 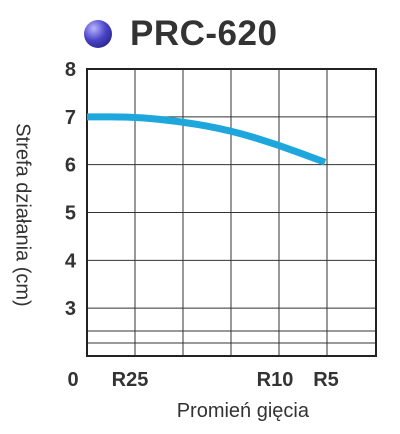 I want to click on x-axis-label: Promień gięcia, so click(x=242, y=411).